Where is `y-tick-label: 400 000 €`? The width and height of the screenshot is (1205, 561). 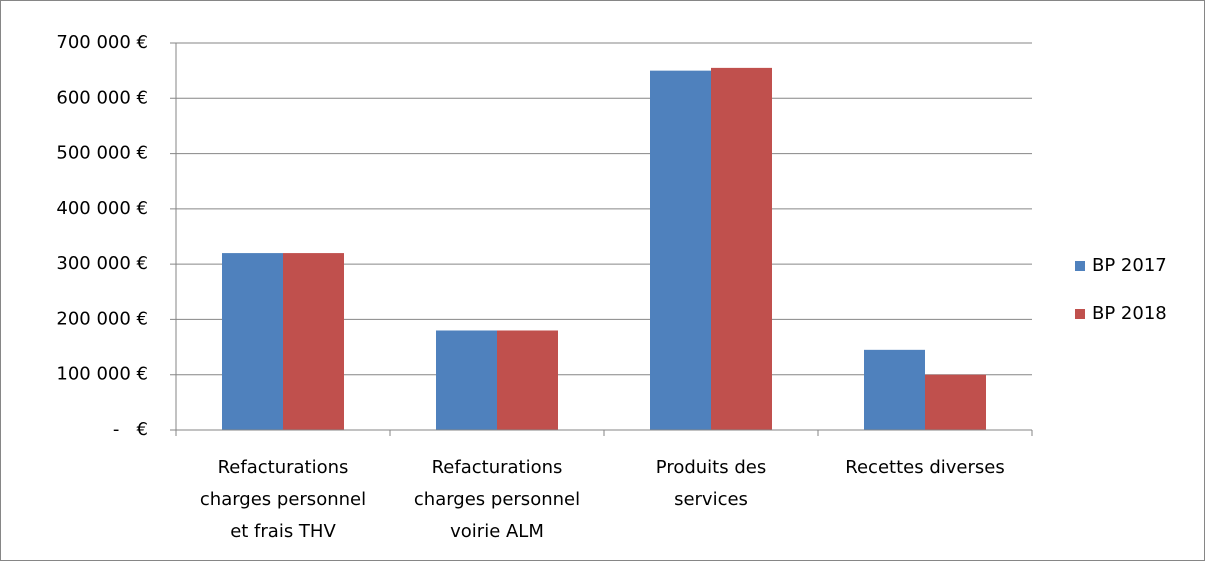 y-tick-label: 400 000 € is located at coordinates (102, 208).